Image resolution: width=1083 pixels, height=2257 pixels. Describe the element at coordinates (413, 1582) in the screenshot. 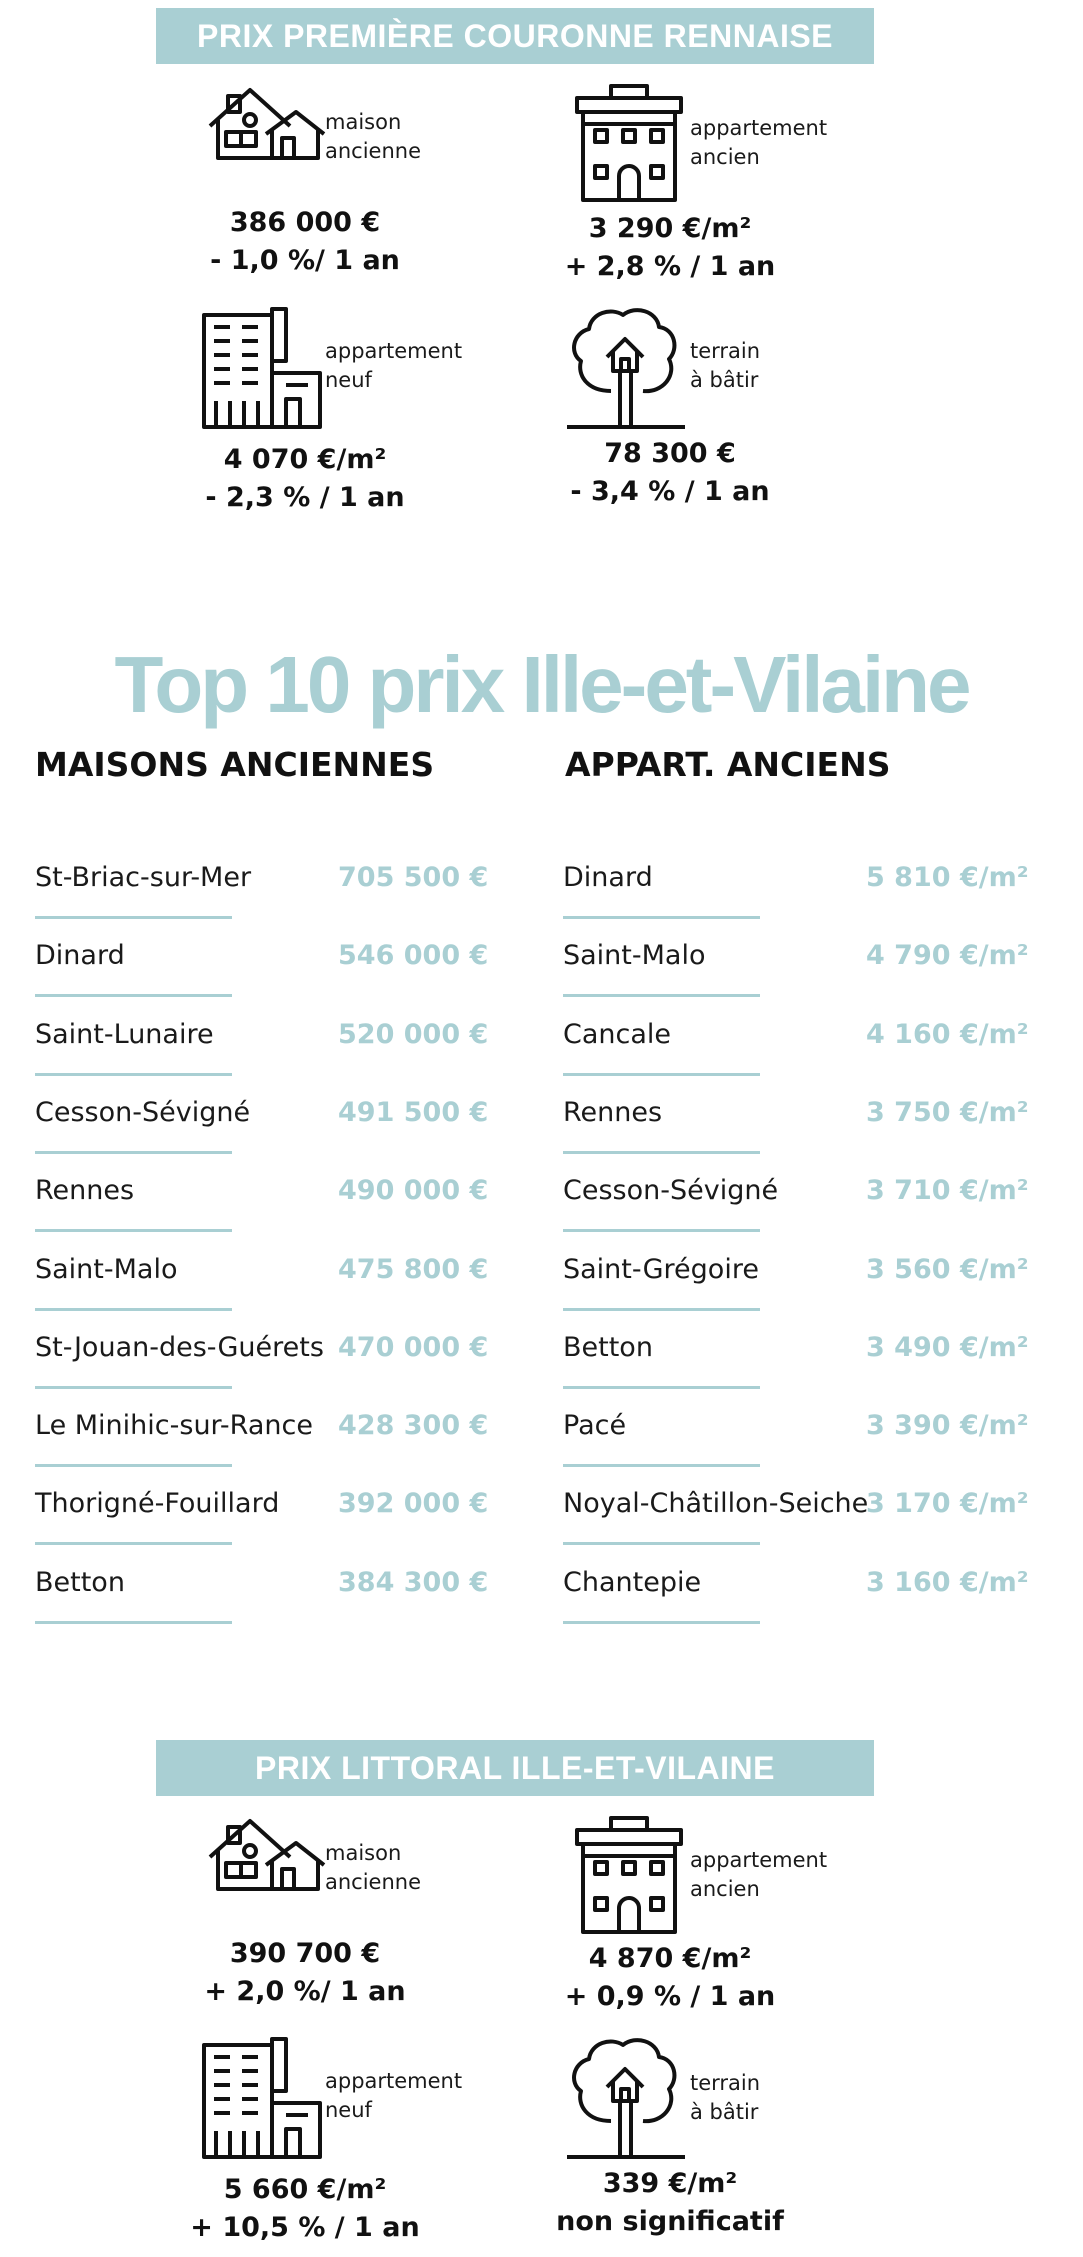

I see `ranking-value: 384 300 €` at that location.